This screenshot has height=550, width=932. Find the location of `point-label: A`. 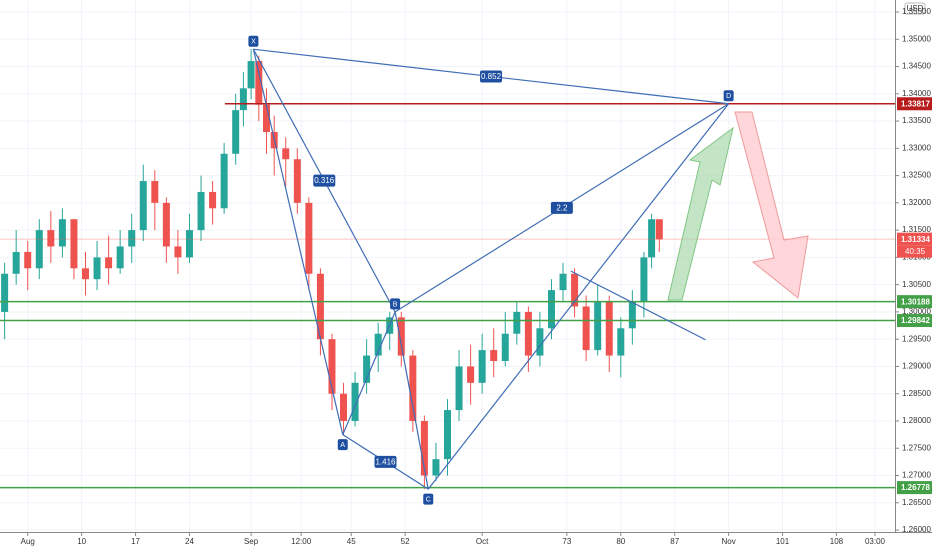

point-label: A is located at coordinates (342, 445).